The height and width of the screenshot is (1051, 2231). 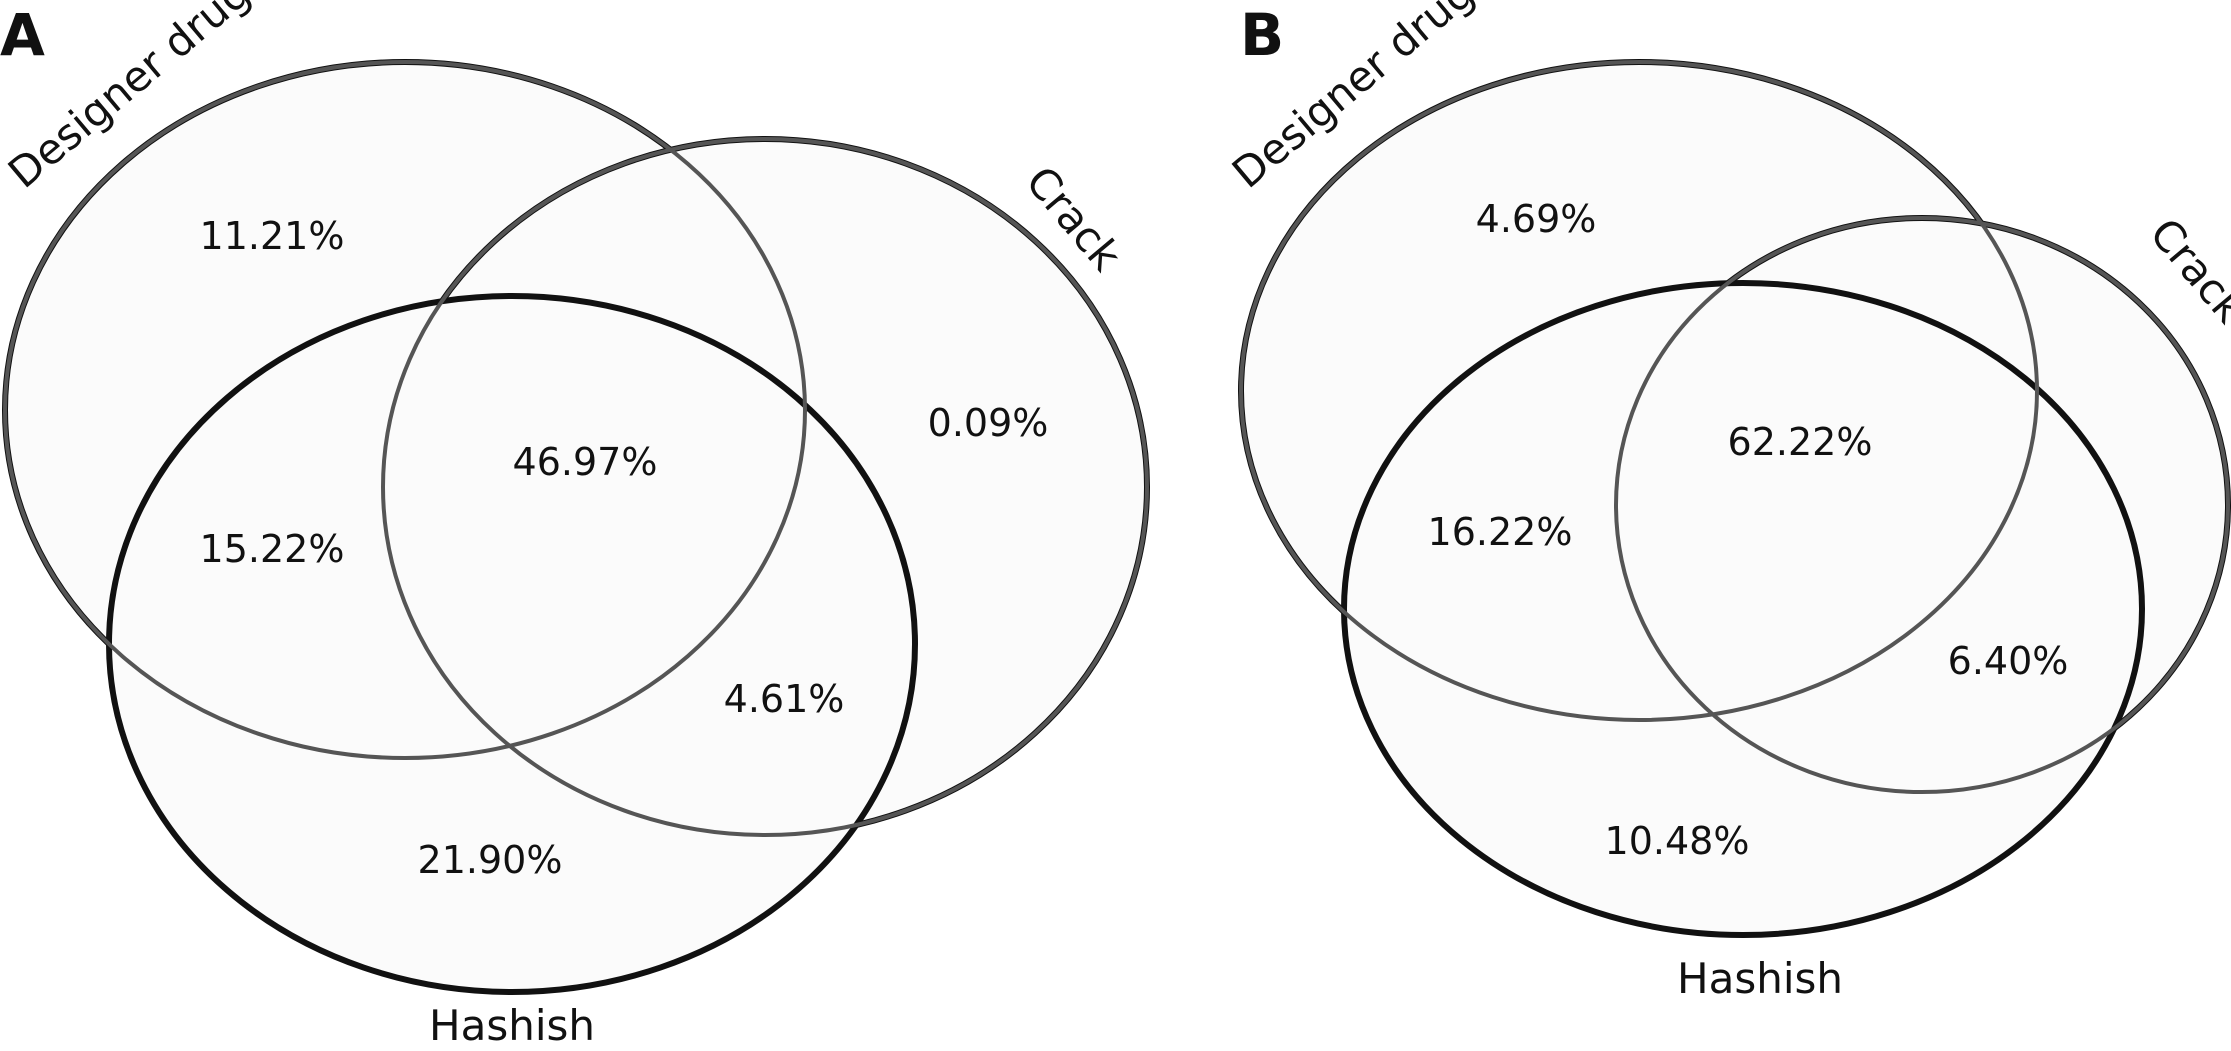 I want to click on panel-b-all-three-value: 62.22%, so click(x=1800, y=442).